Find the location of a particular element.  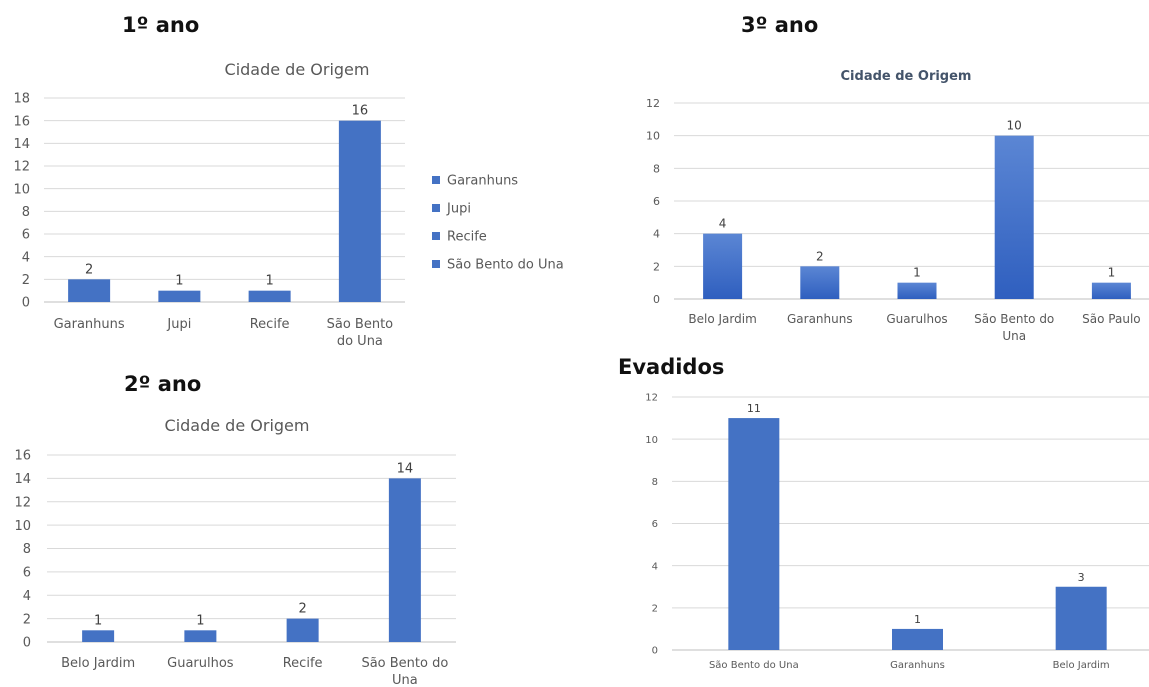

legend-label: São Bento do Una is located at coordinates (505, 265).